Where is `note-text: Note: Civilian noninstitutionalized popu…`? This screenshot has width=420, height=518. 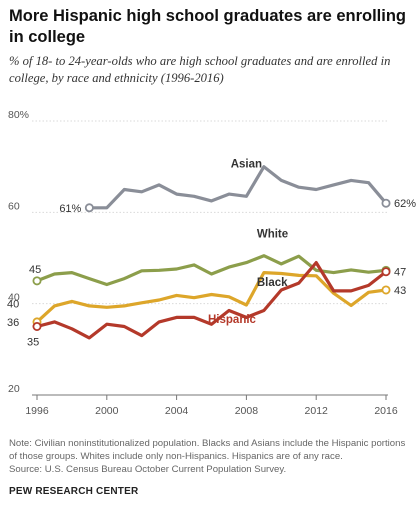
note-text: Note: Civilian noninstitutionalized popu… is located at coordinates (207, 450).